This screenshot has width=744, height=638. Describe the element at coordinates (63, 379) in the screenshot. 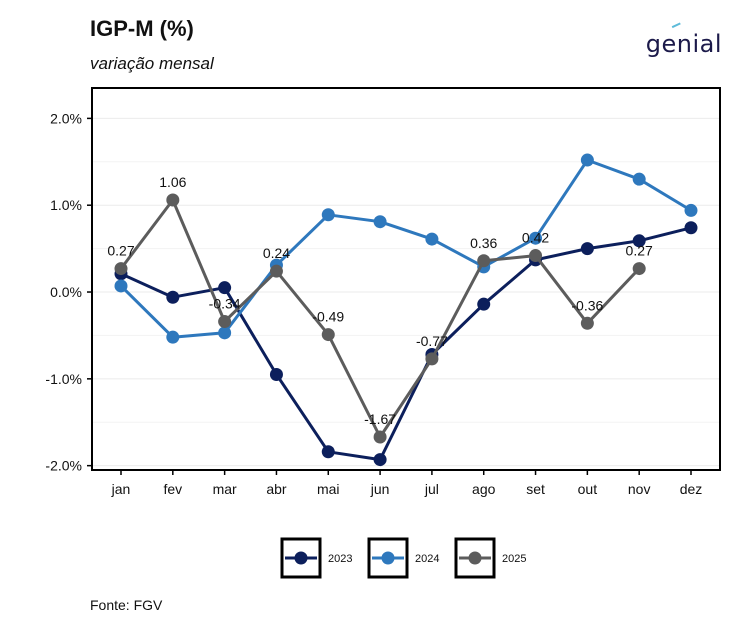

I see `y-tick-label: -1.0%` at that location.